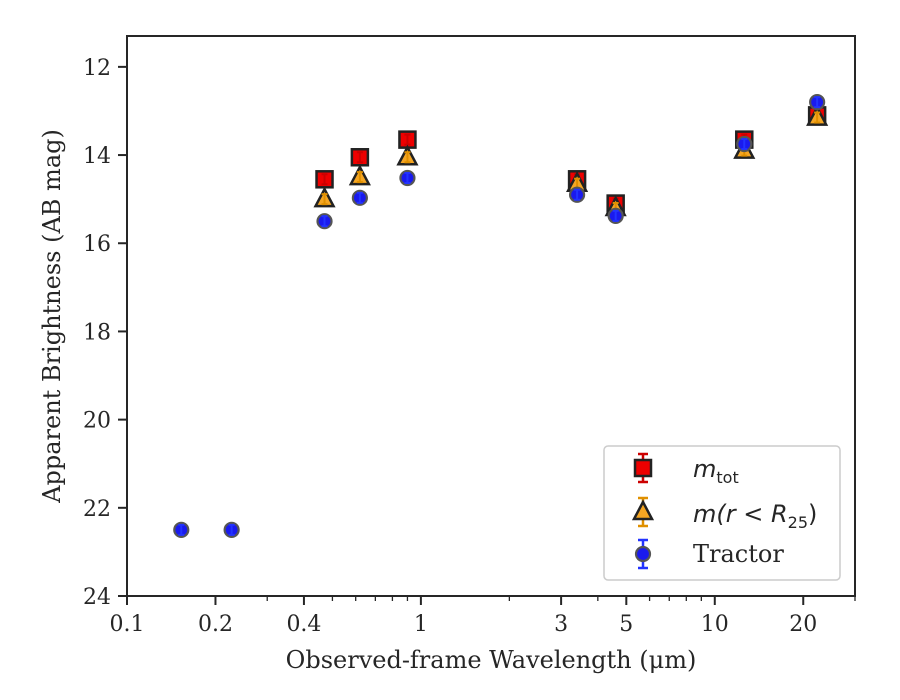  What do you see at coordinates (643, 468) in the screenshot?
I see `legend-marker-mtot` at bounding box center [643, 468].